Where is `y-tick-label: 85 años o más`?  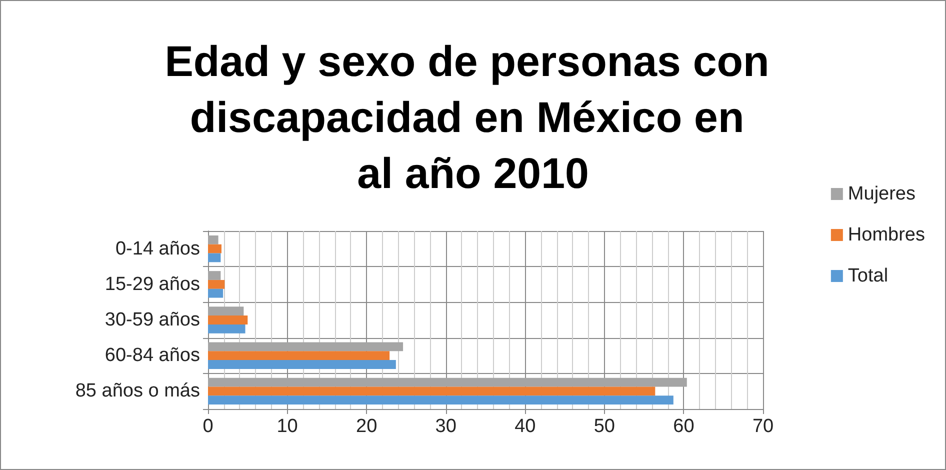 y-tick-label: 85 años o más is located at coordinates (137, 391).